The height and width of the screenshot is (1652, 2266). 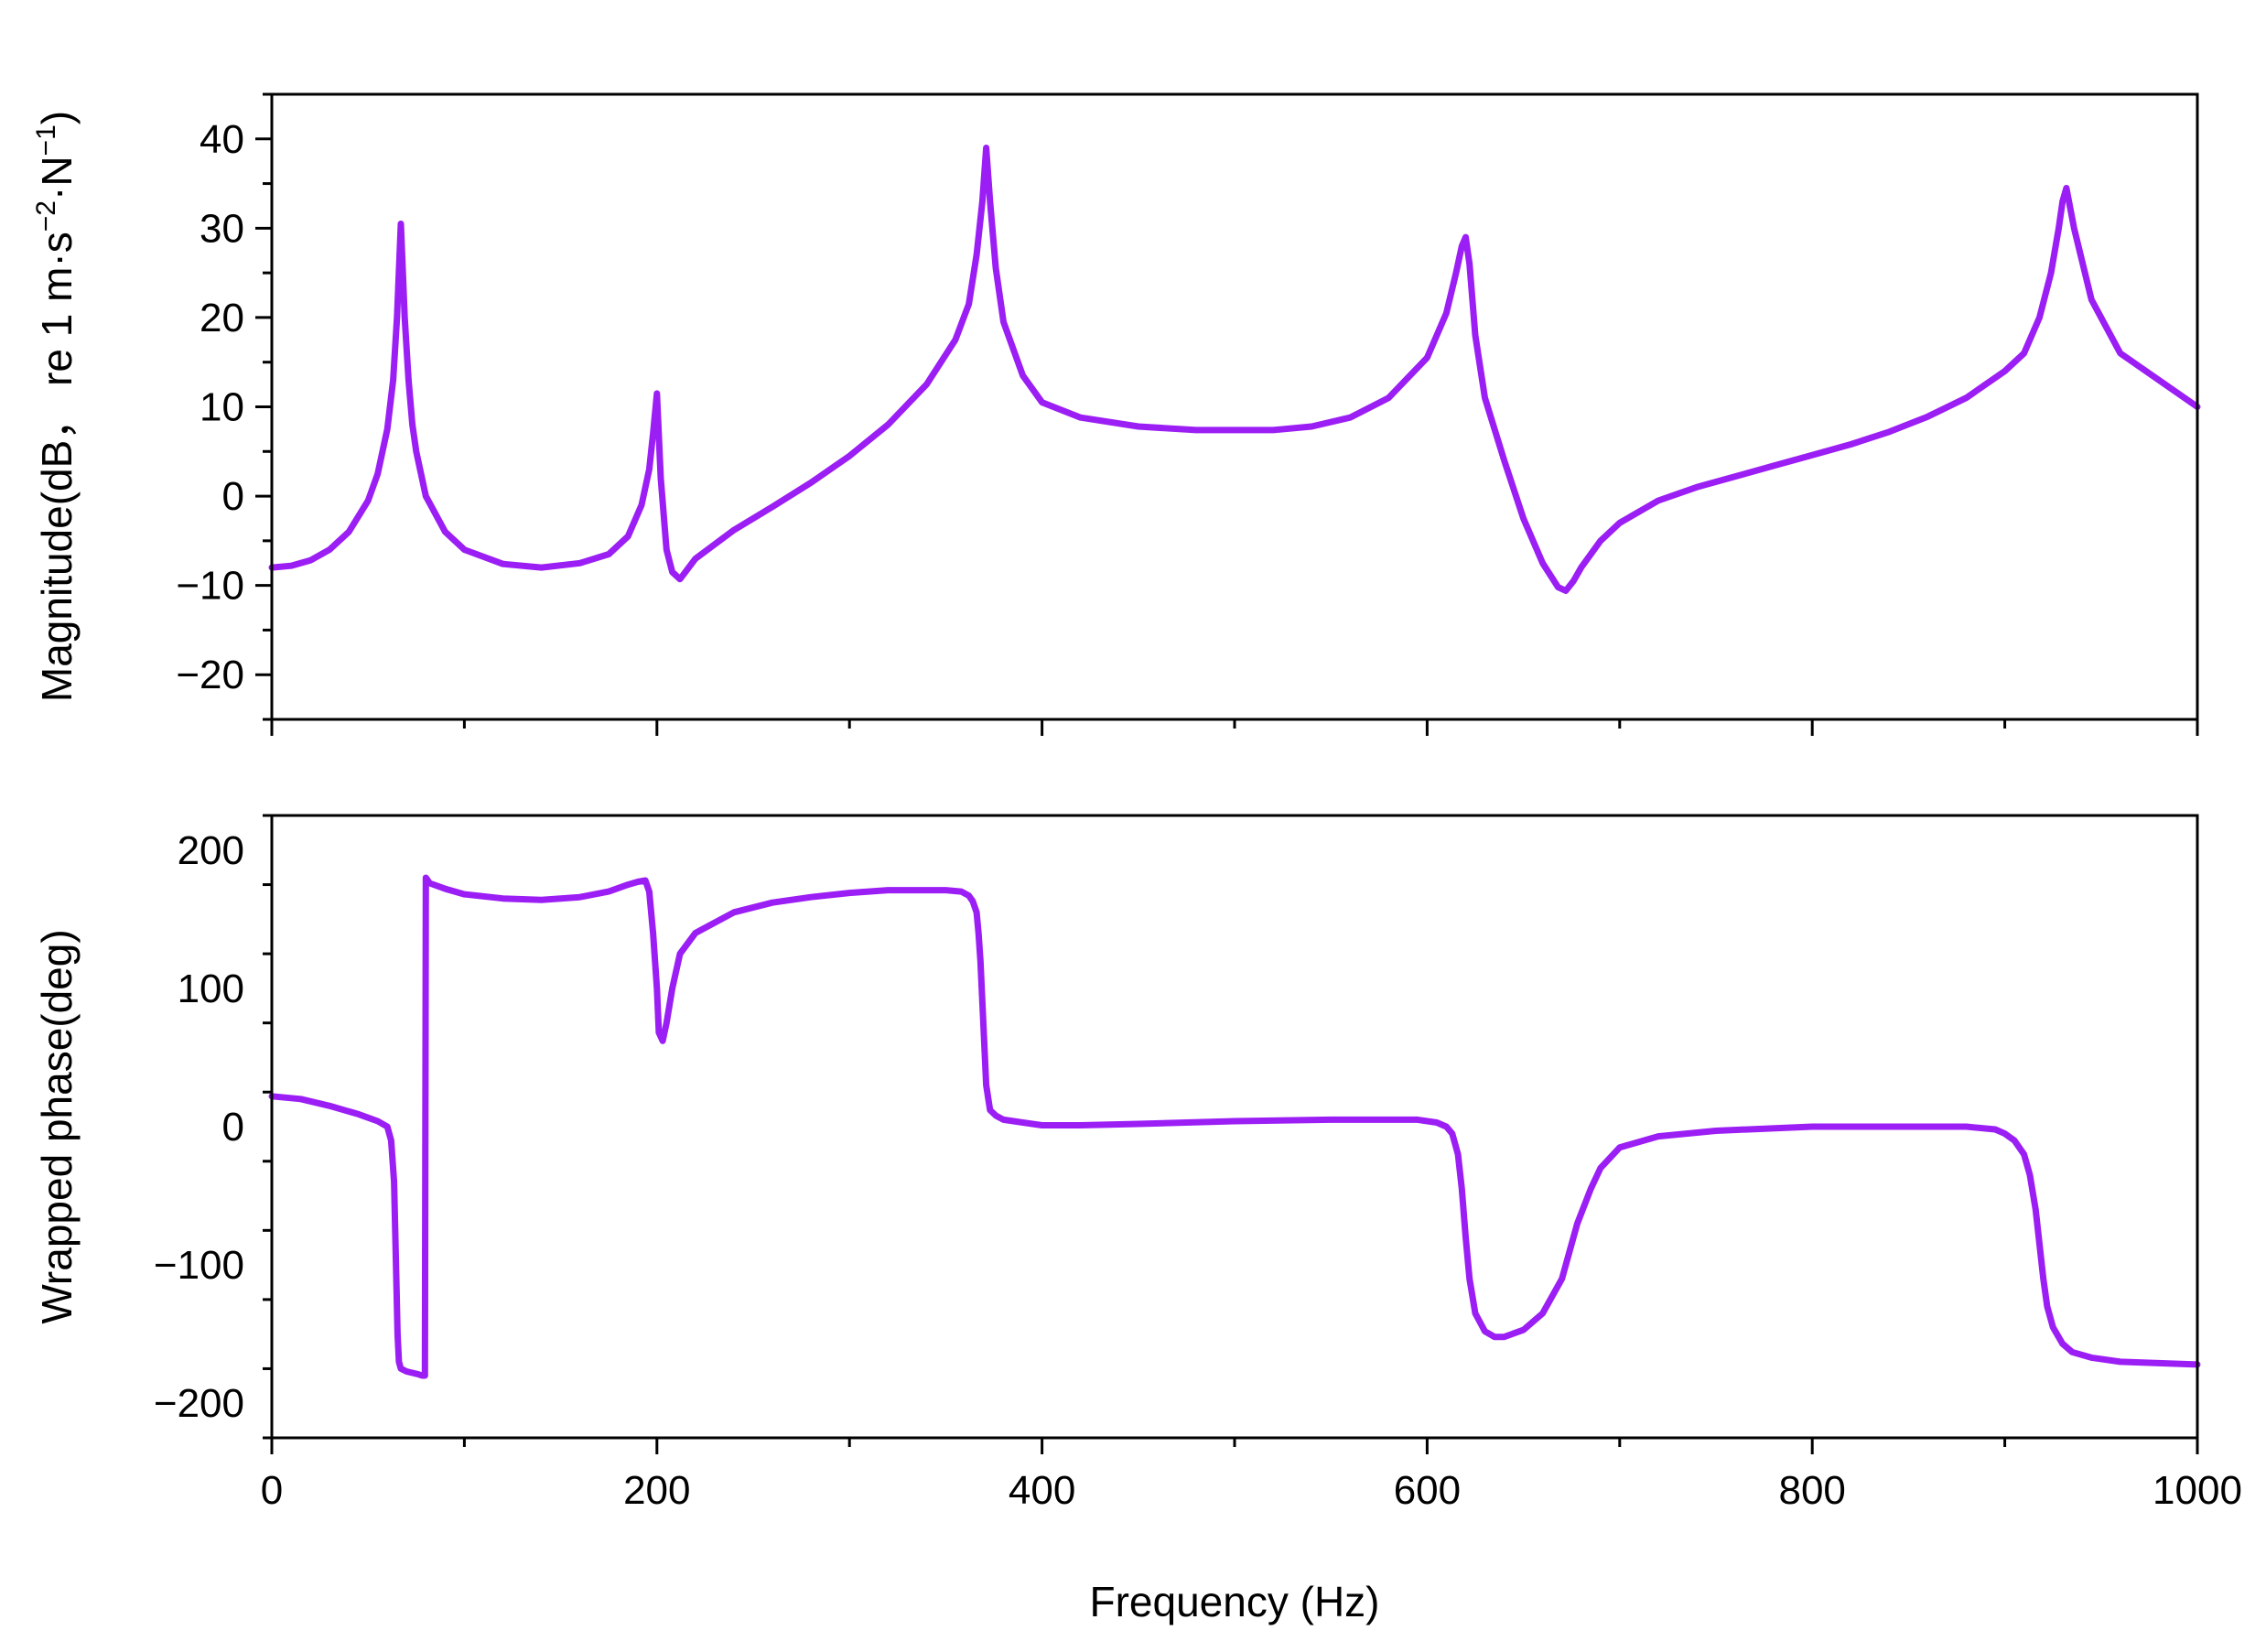 What do you see at coordinates (1042, 1490) in the screenshot?
I see `x-tick-label: 400` at bounding box center [1042, 1490].